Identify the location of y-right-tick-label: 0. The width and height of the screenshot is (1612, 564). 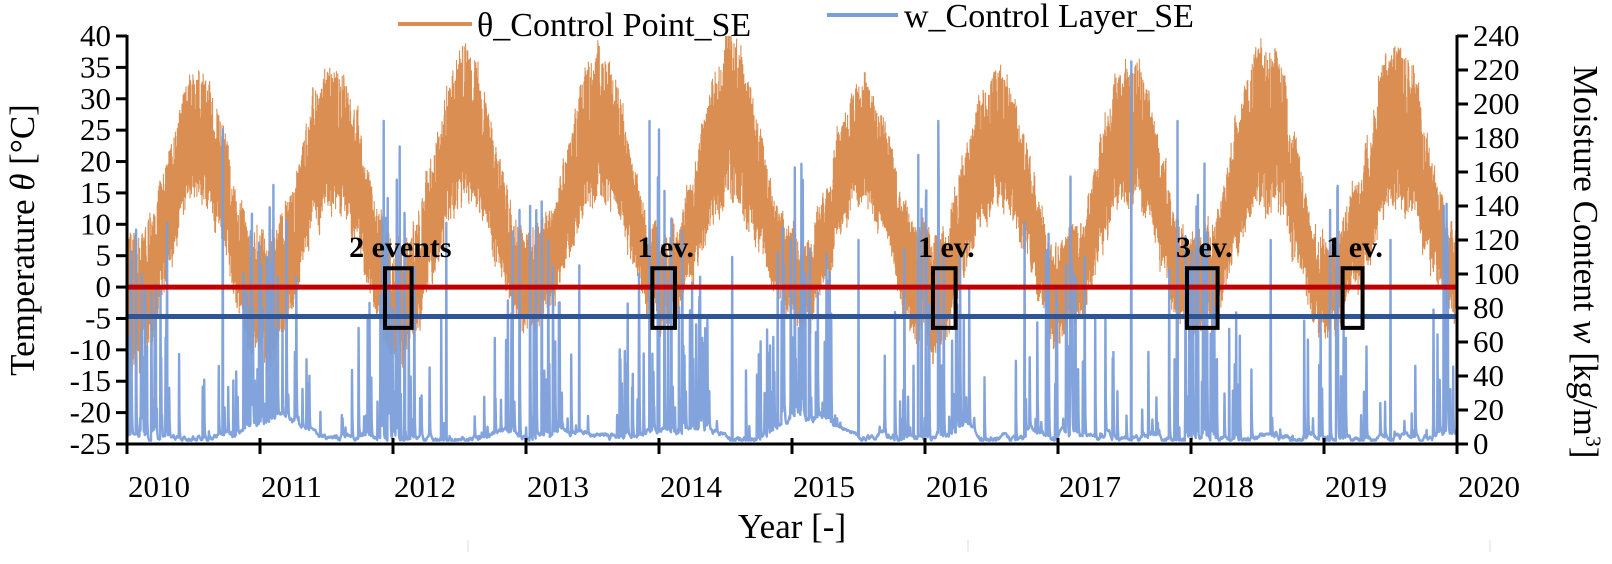
(1481, 443).